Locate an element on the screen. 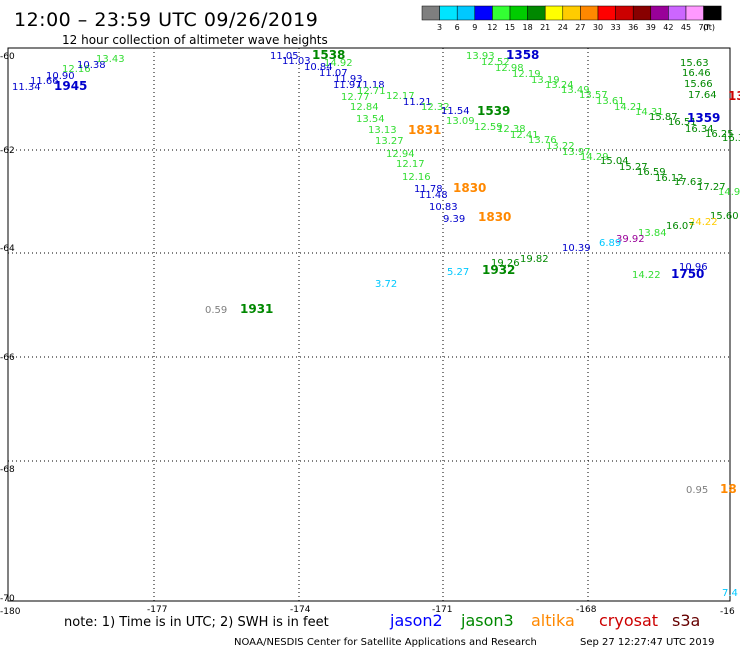  legend-value: 21 is located at coordinates (545, 27).